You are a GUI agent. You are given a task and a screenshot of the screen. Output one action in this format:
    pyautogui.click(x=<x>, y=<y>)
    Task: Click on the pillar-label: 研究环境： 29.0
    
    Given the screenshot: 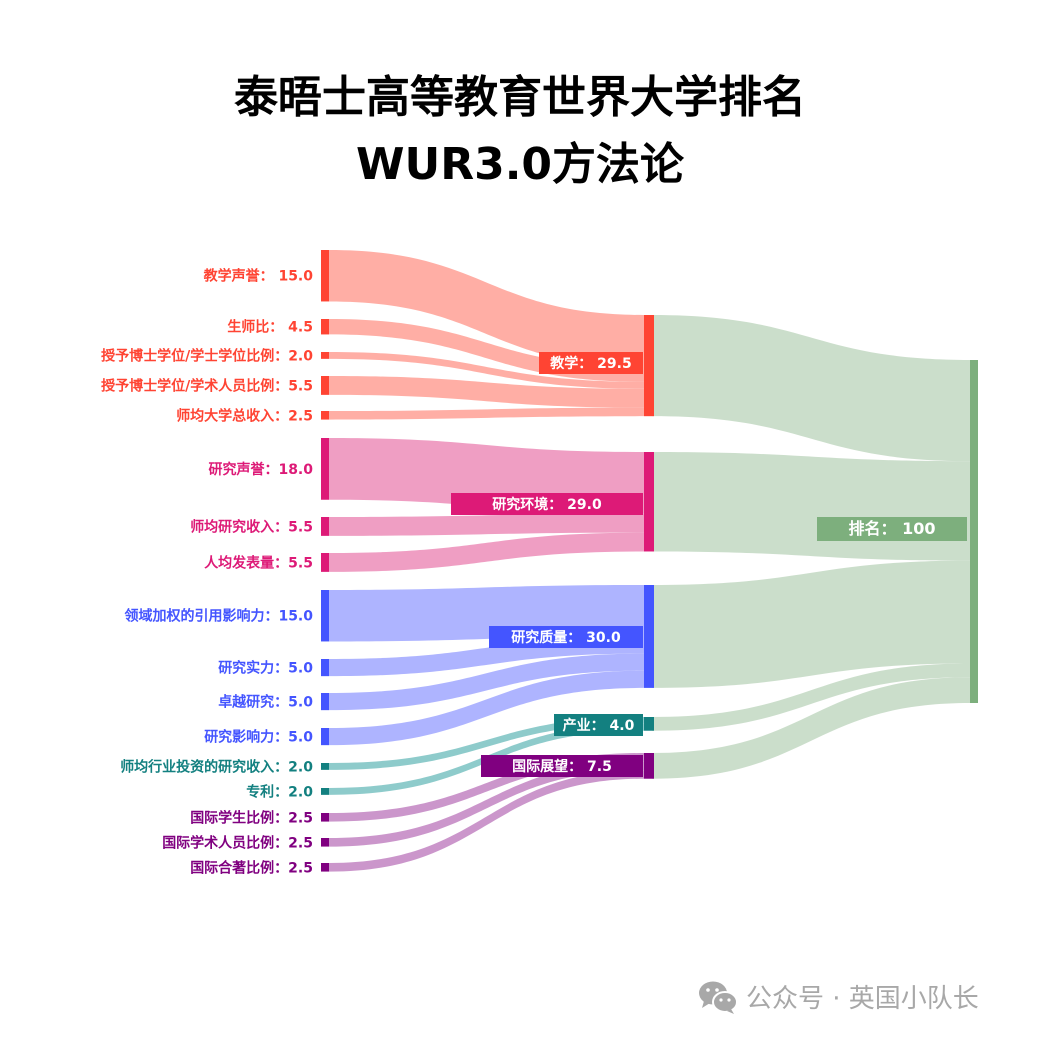 What is the action you would take?
    pyautogui.click(x=547, y=504)
    